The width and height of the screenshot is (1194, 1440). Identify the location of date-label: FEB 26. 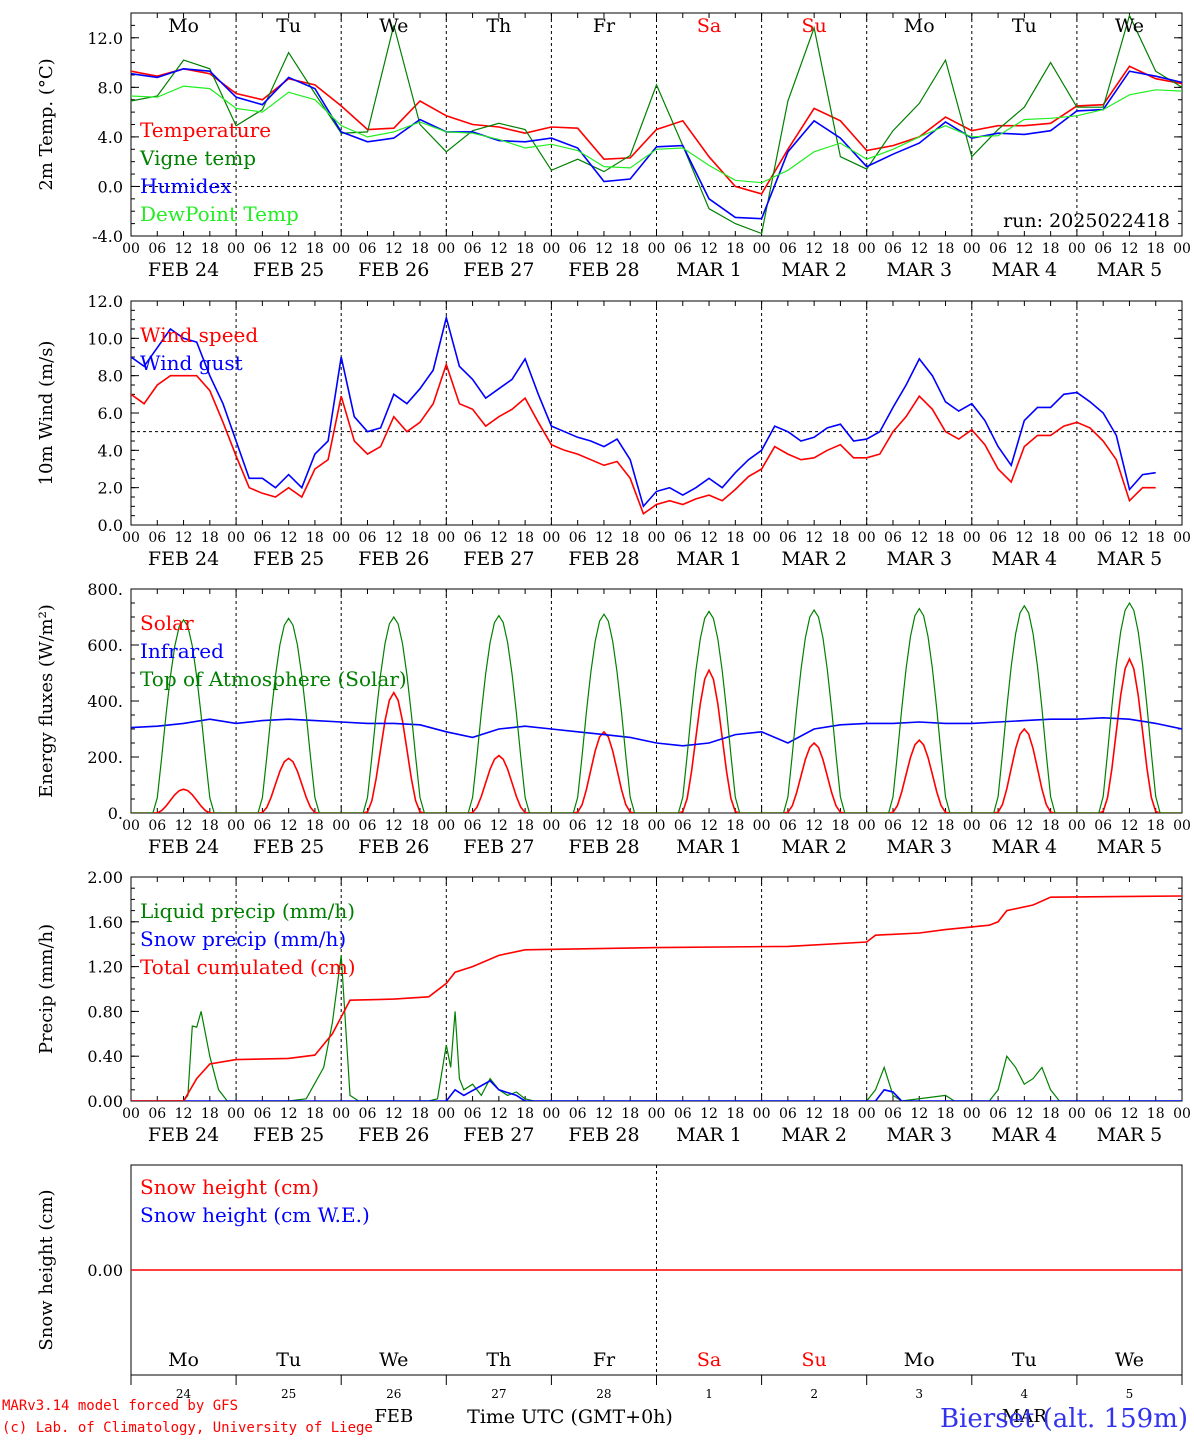
(393, 1135).